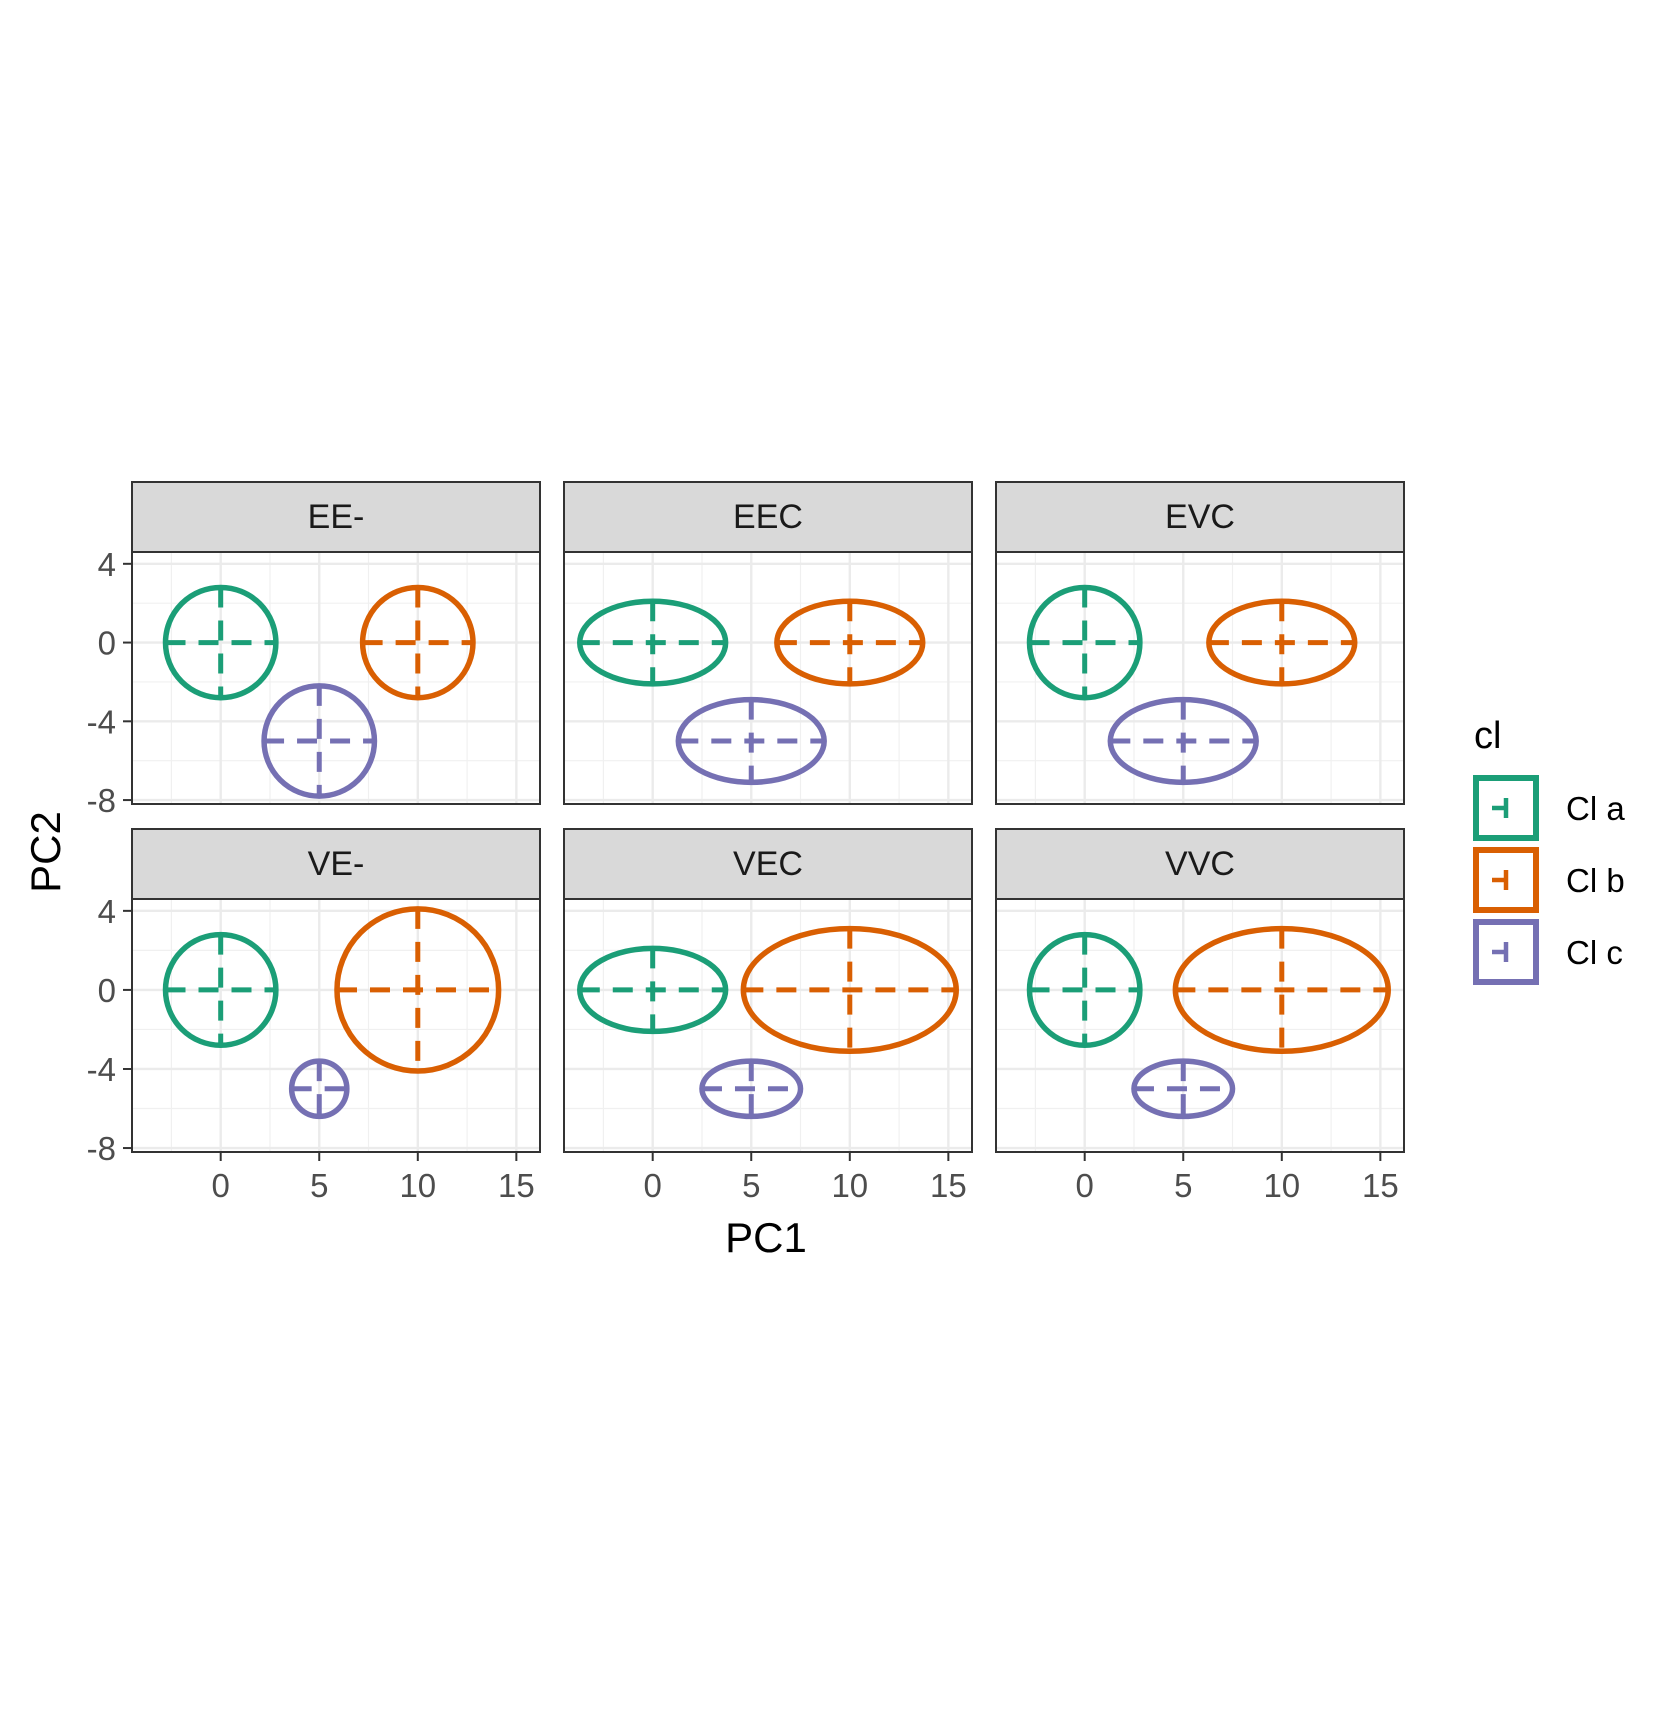 The width and height of the screenshot is (1665, 1728). I want to click on legend-label: Cl a, so click(1595, 808).